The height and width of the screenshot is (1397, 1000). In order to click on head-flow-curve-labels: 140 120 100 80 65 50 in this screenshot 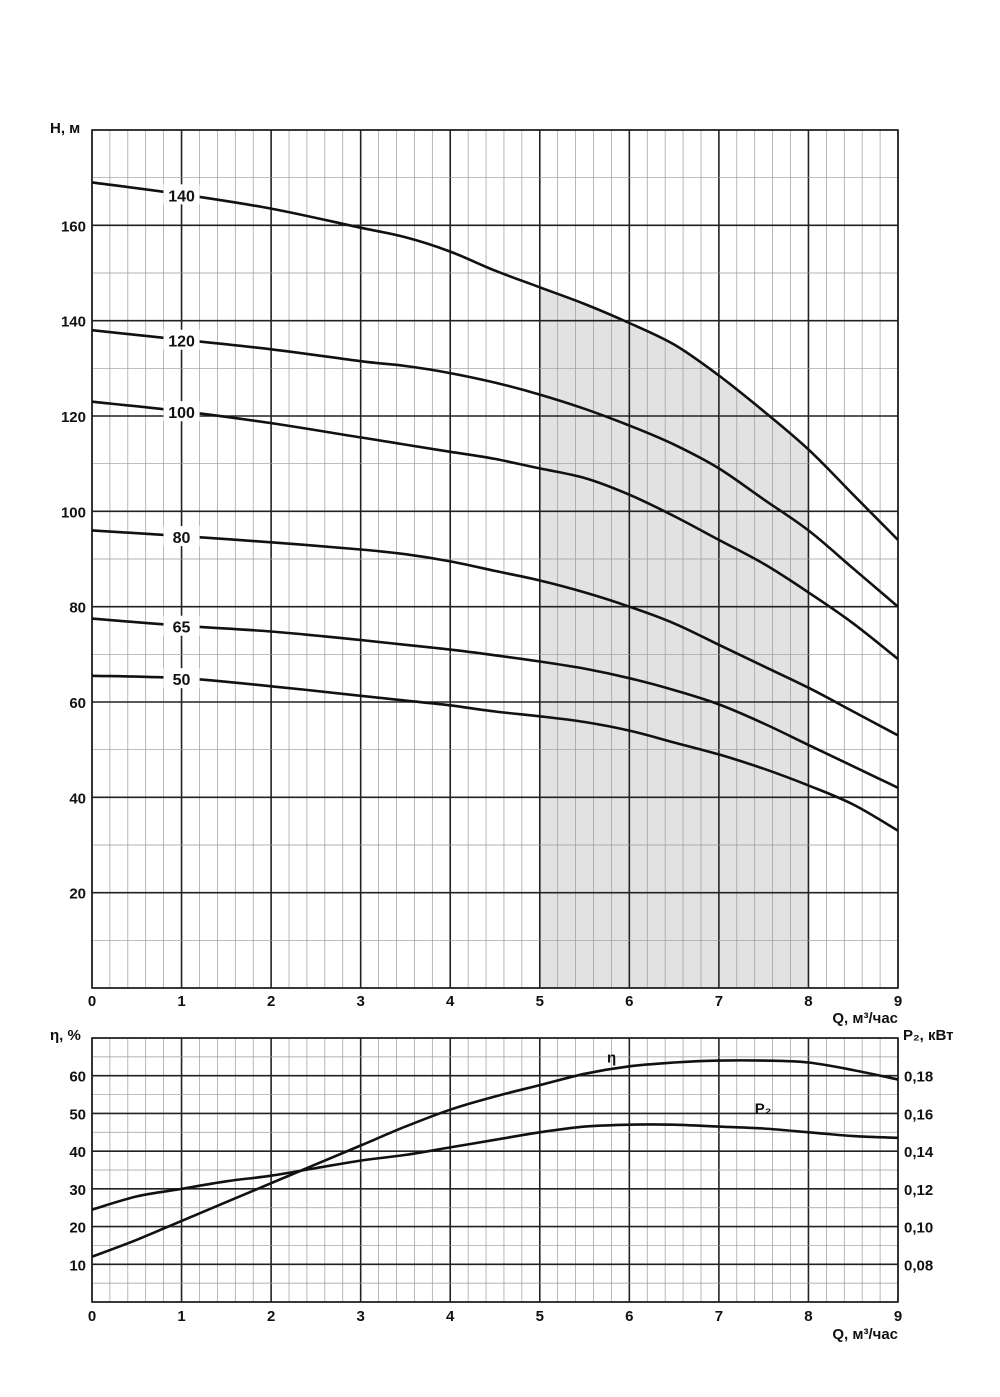, I will do `click(181, 436)`.